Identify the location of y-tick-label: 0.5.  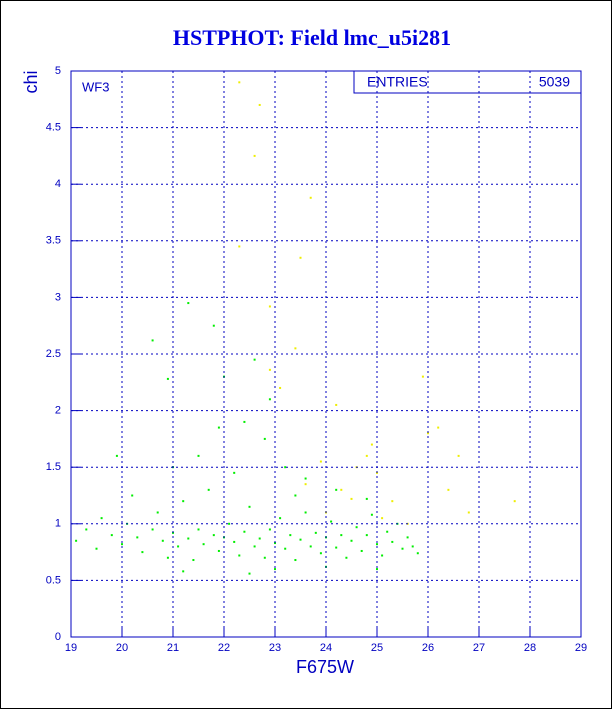
(53, 580).